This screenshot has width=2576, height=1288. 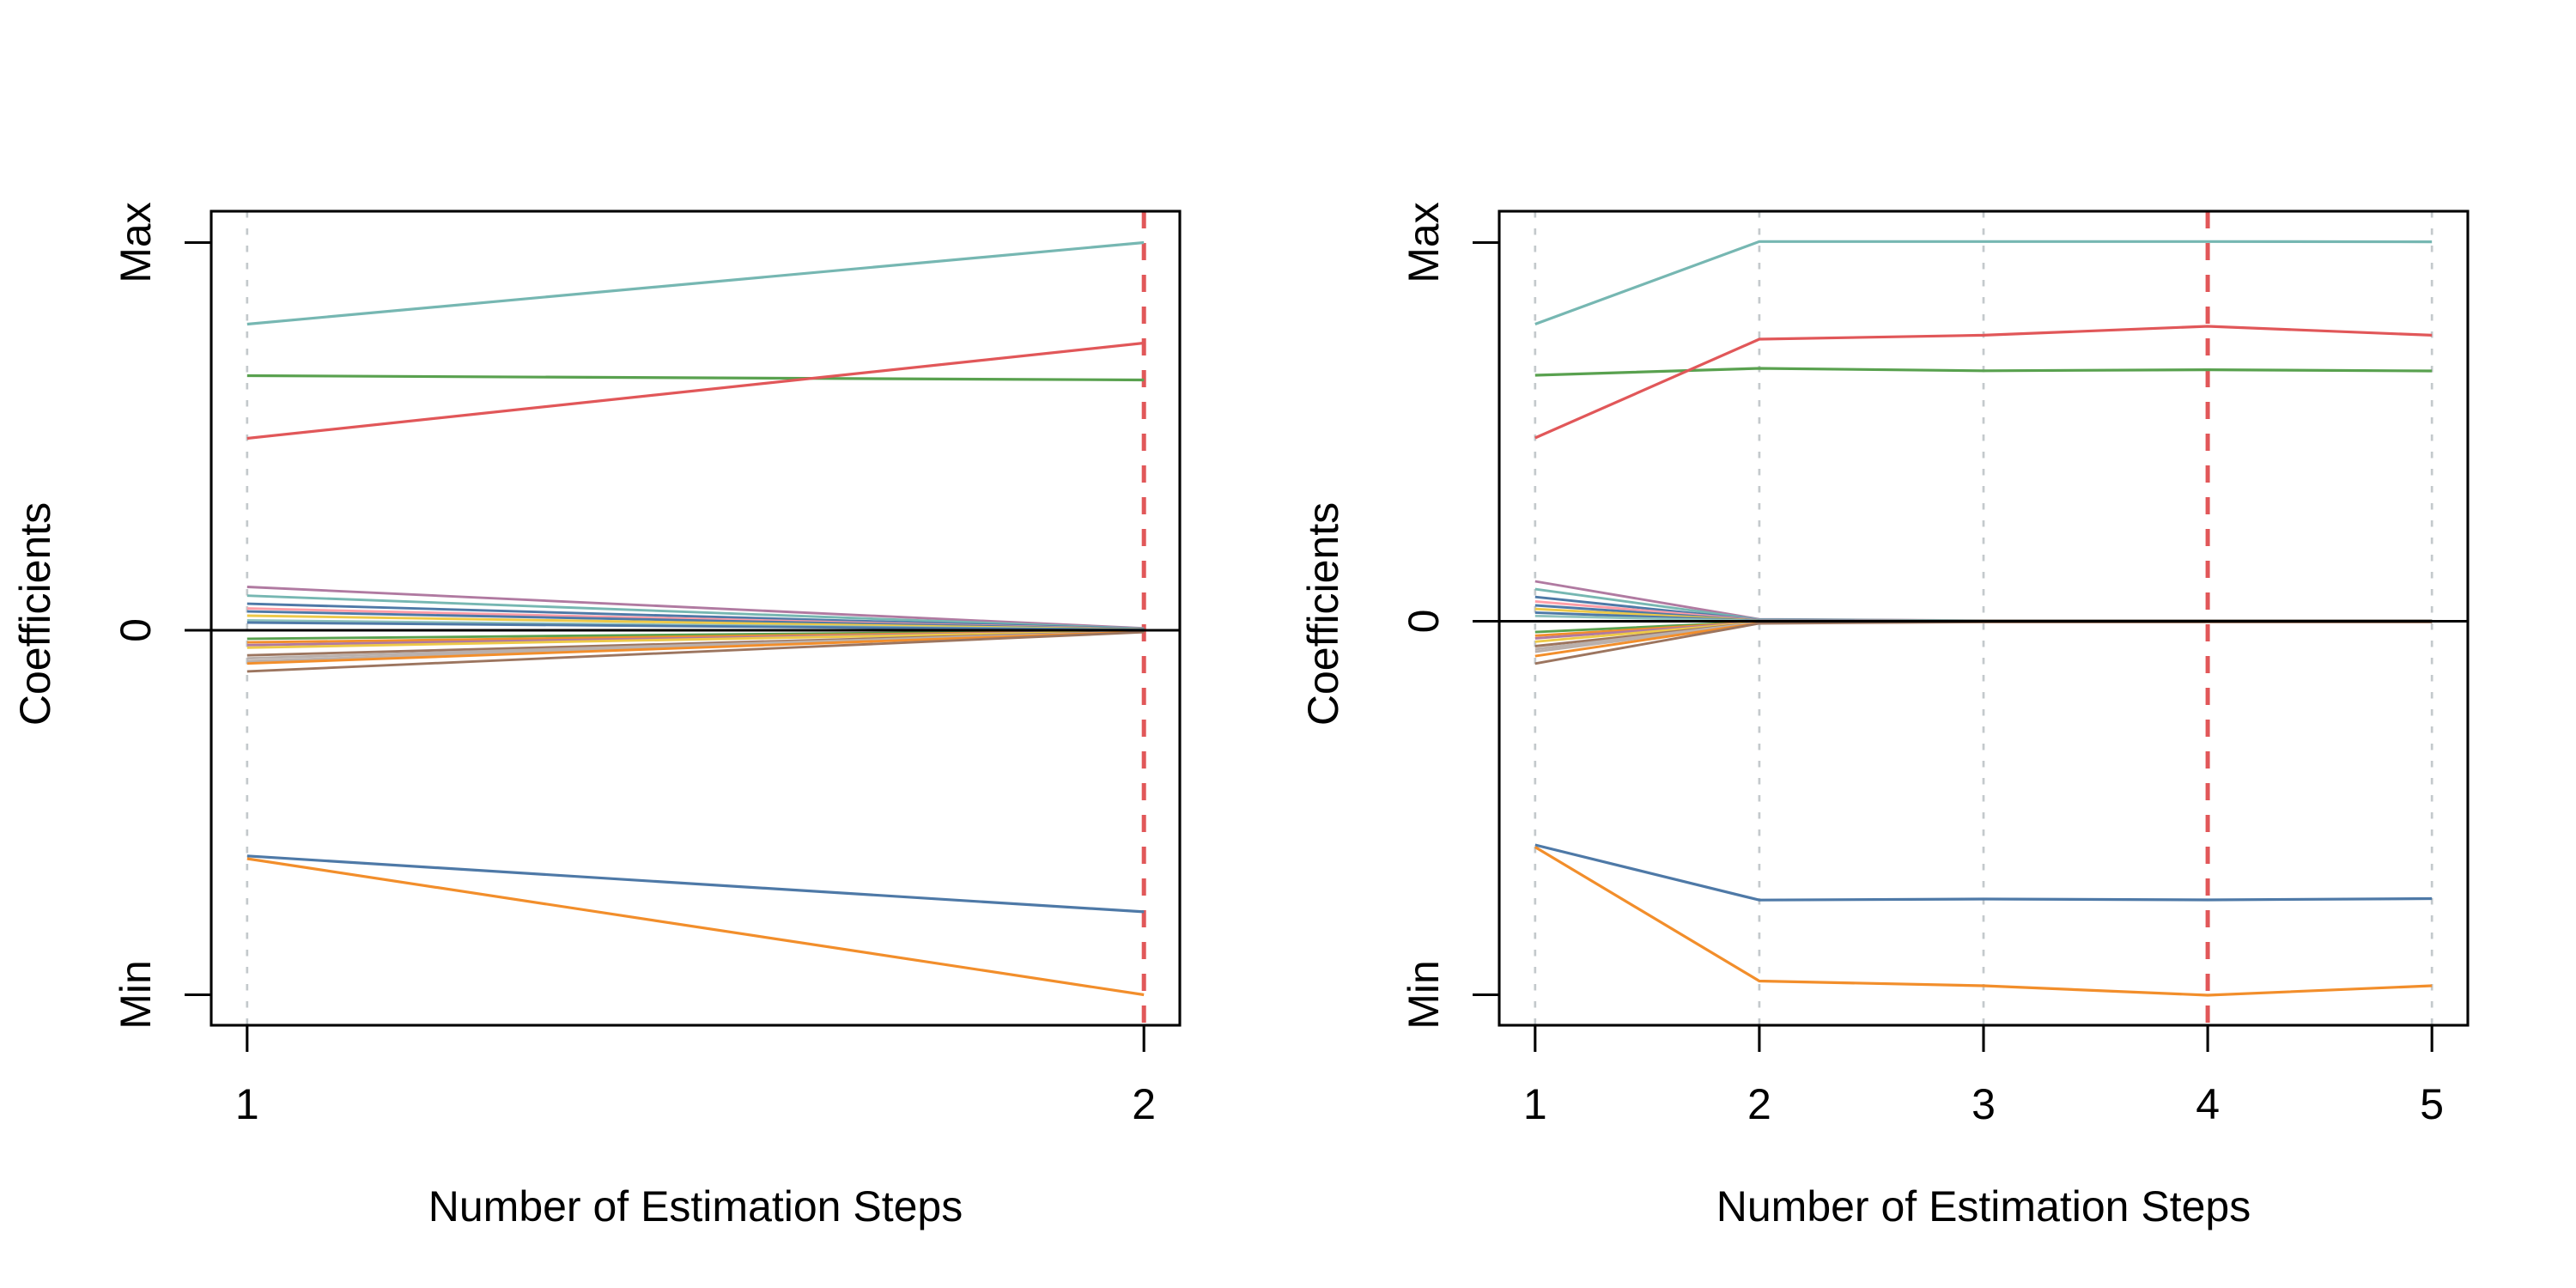 What do you see at coordinates (1983, 1104) in the screenshot?
I see `svg-text: 3` at bounding box center [1983, 1104].